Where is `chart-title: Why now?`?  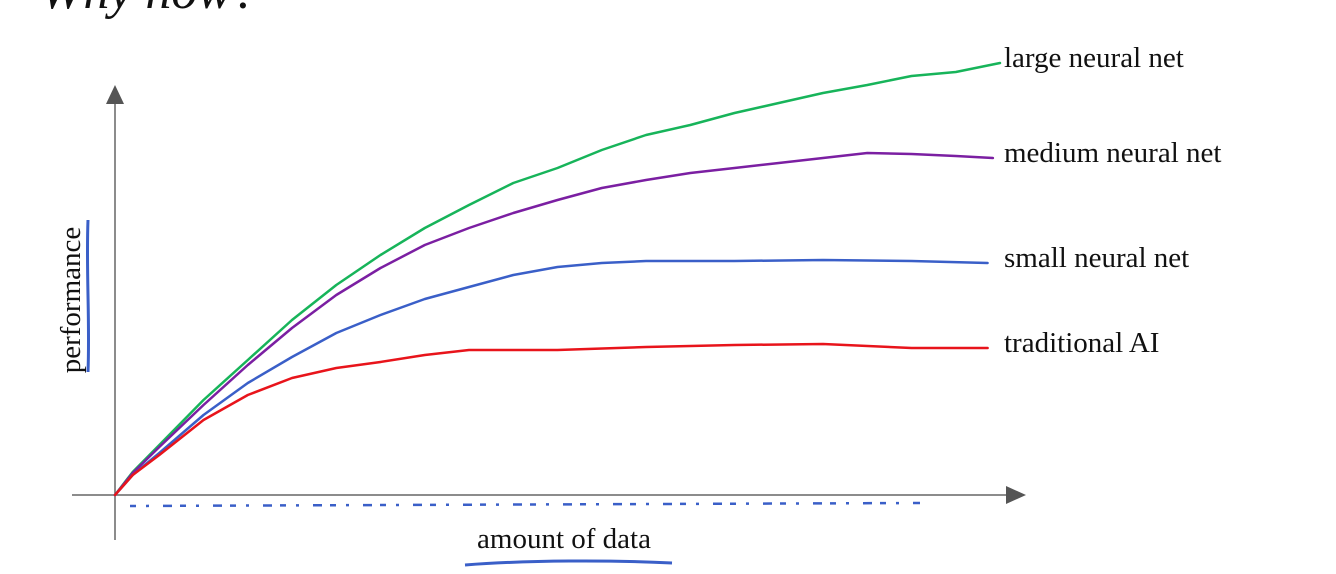 chart-title: Why now? is located at coordinates (149, 10).